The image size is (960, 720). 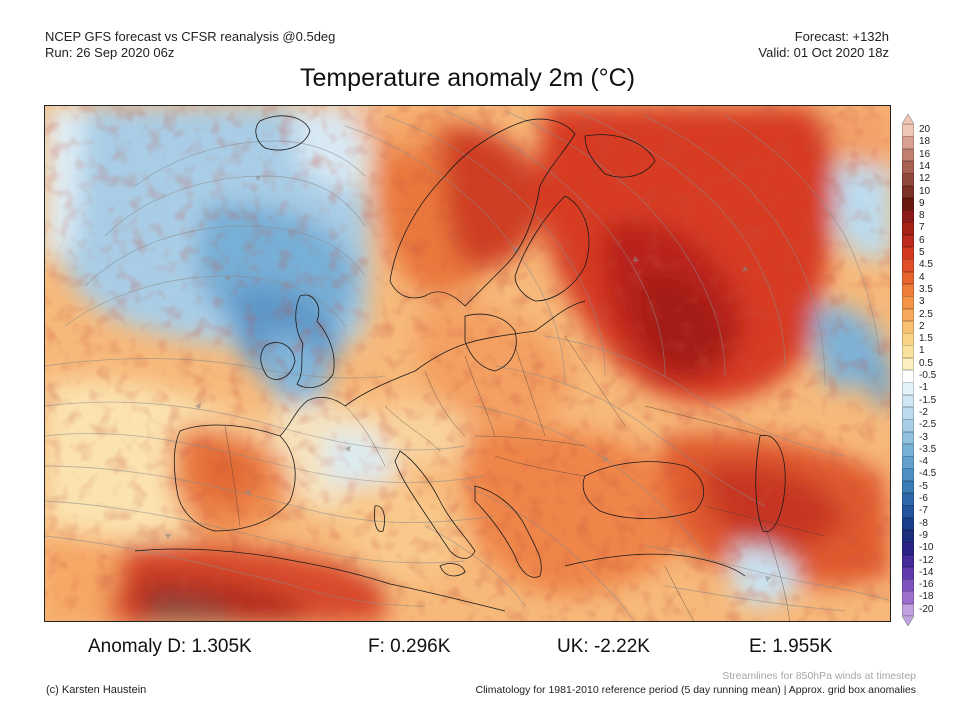 I want to click on colorbar-label: 12, so click(x=925, y=179).